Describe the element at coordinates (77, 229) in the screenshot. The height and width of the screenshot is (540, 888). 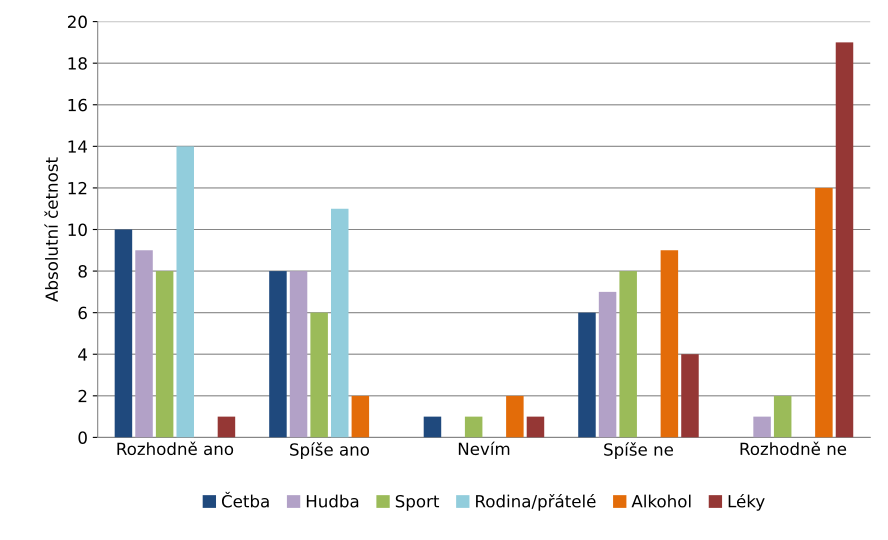
I see `y-tick-label: 10` at that location.